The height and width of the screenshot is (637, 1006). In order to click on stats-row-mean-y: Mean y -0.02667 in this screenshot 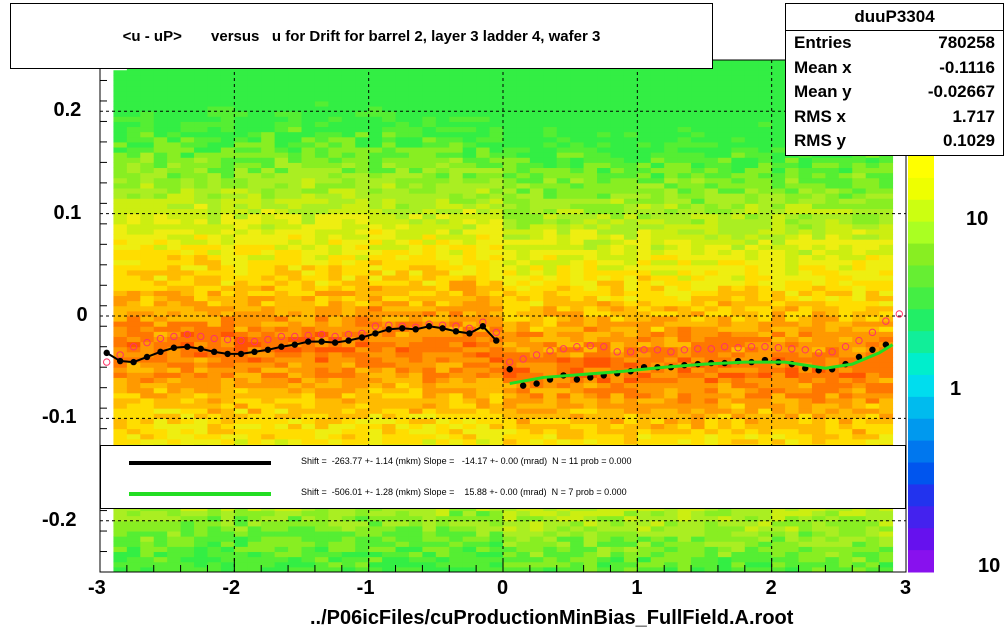, I will do `click(894, 92)`.